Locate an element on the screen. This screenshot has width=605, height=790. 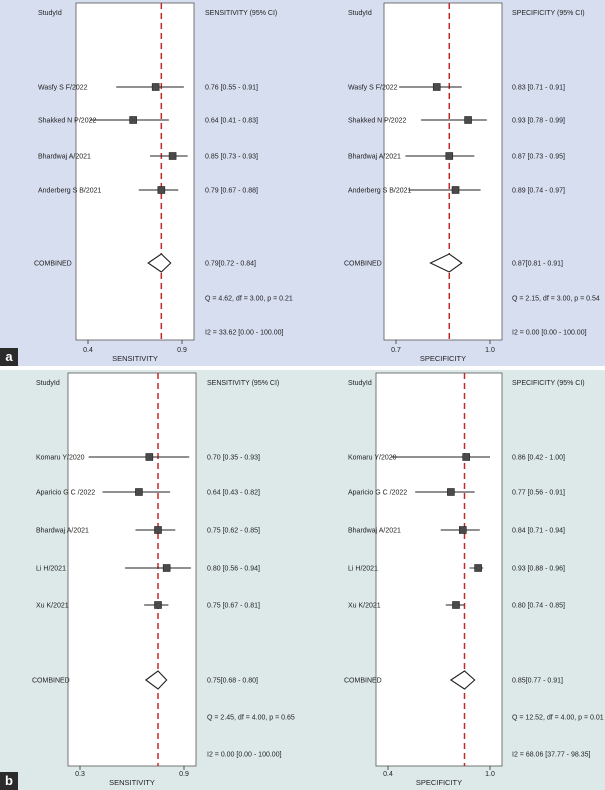
study-ci-text: 0.79 [0.67 - 0.88] is located at coordinates (231, 191).